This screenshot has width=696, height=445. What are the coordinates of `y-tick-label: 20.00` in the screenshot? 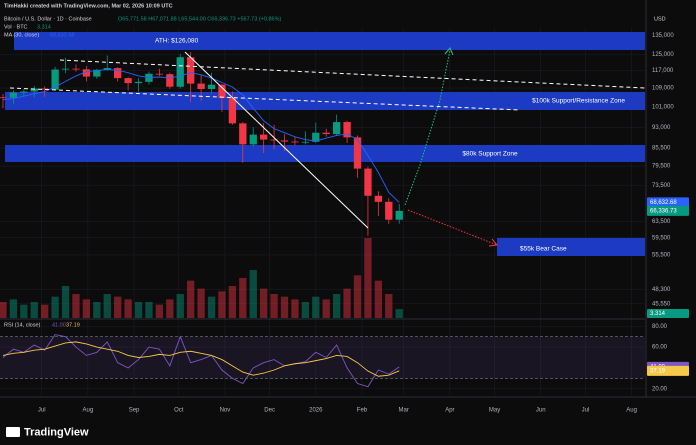 It's located at (660, 389).